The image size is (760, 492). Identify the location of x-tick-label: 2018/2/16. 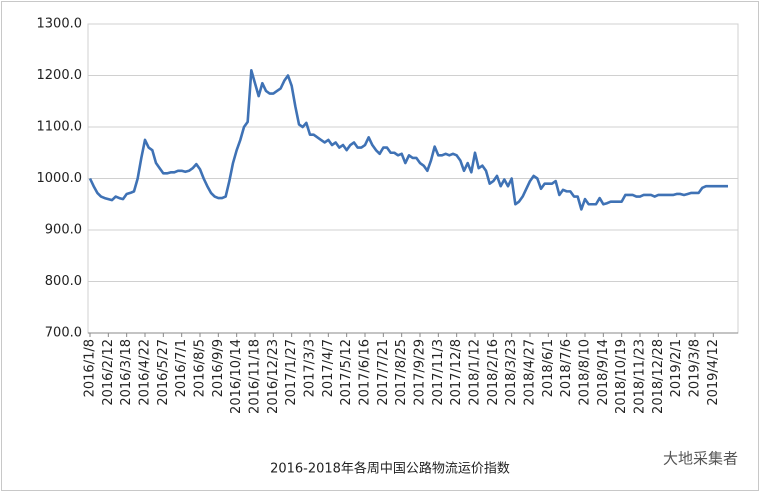
(493, 372).